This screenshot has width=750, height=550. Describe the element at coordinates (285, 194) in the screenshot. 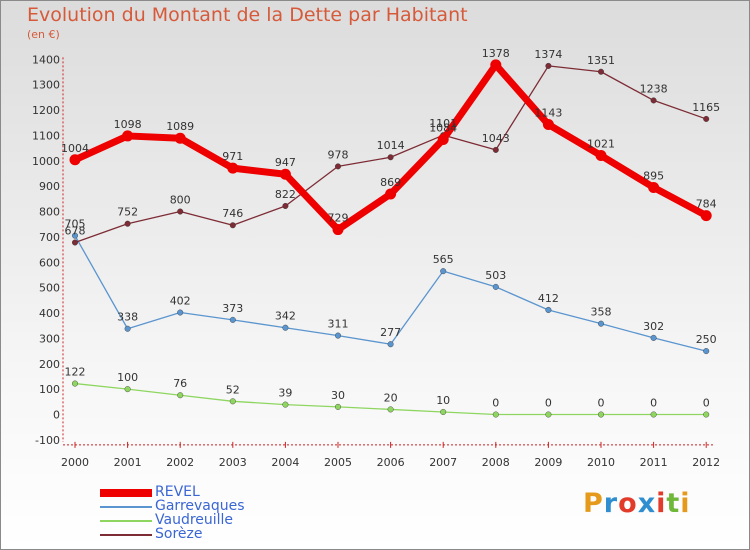

I see `data-label-sorze: 822` at that location.